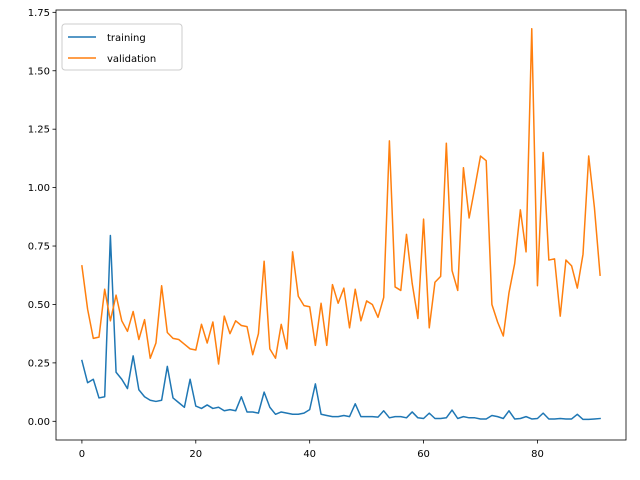  Describe the element at coordinates (195, 454) in the screenshot. I see `x-tick-label: 20` at that location.